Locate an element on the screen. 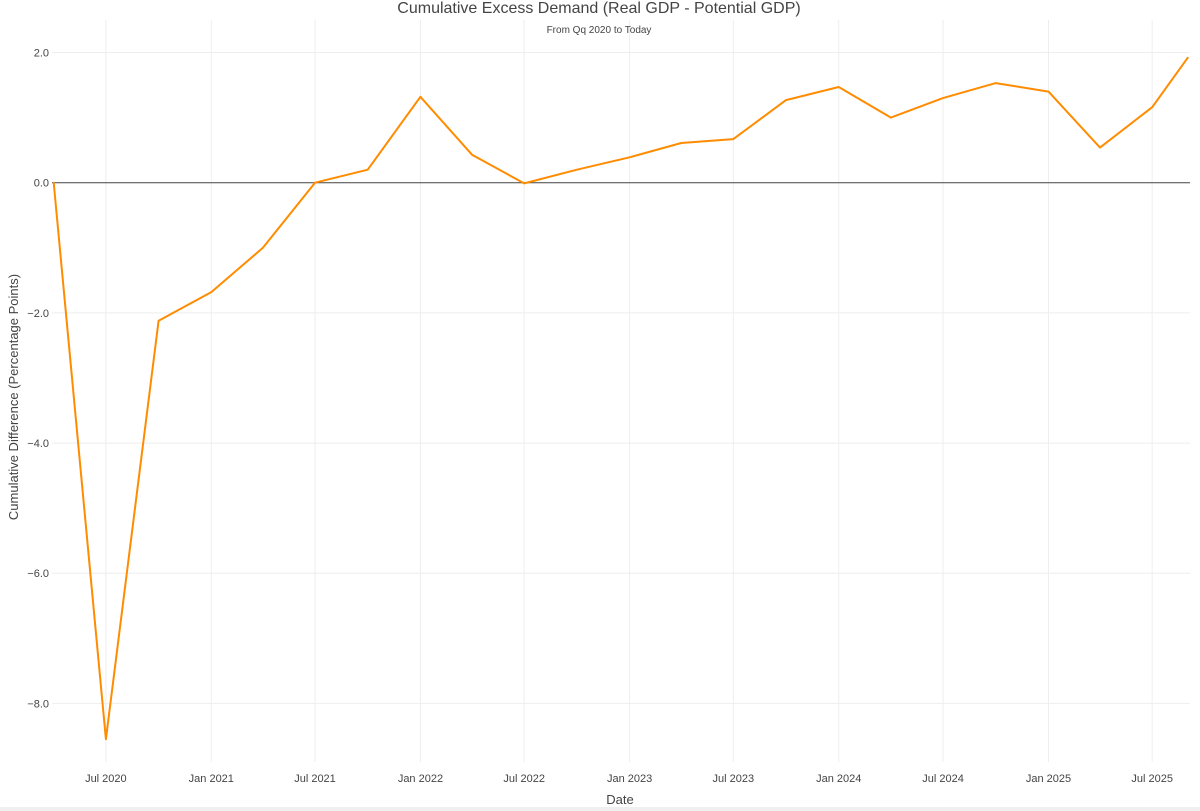 The image size is (1200, 811). bottom-scroll-bar is located at coordinates (600, 809).